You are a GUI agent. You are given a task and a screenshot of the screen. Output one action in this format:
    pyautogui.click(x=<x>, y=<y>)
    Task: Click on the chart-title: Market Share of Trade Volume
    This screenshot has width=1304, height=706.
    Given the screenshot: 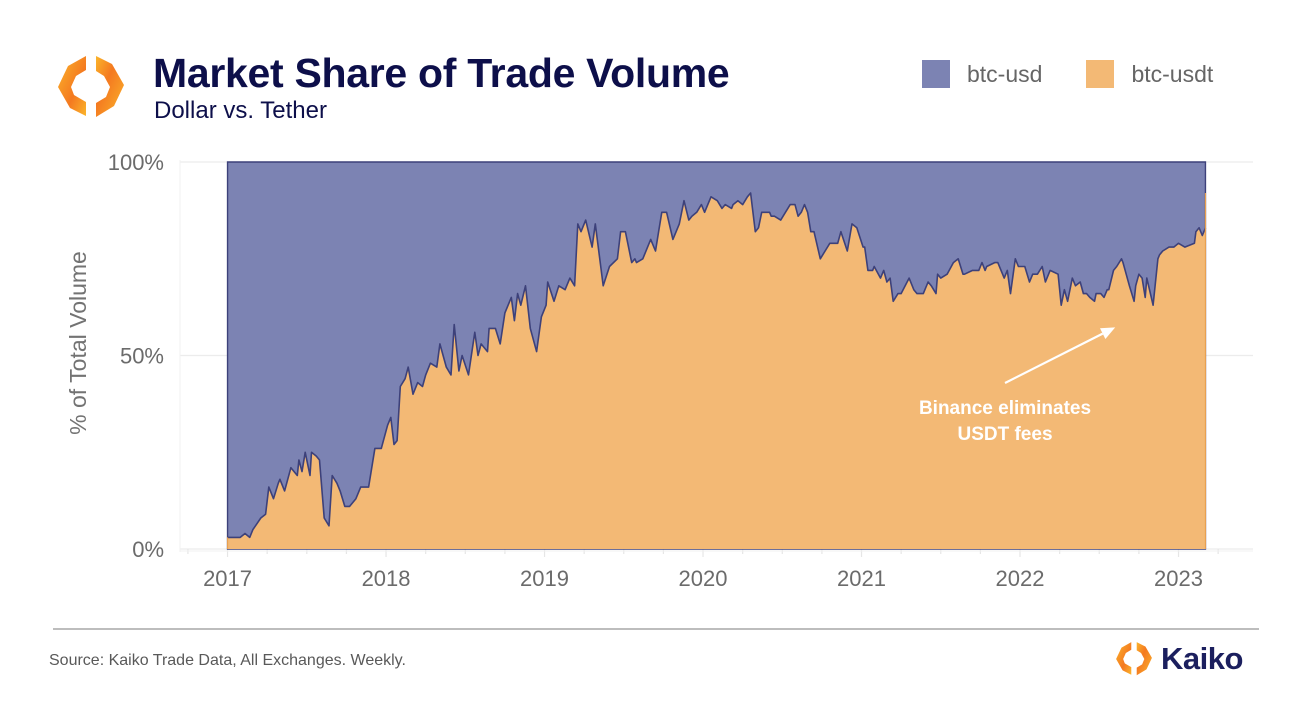 What is the action you would take?
    pyautogui.click(x=441, y=73)
    